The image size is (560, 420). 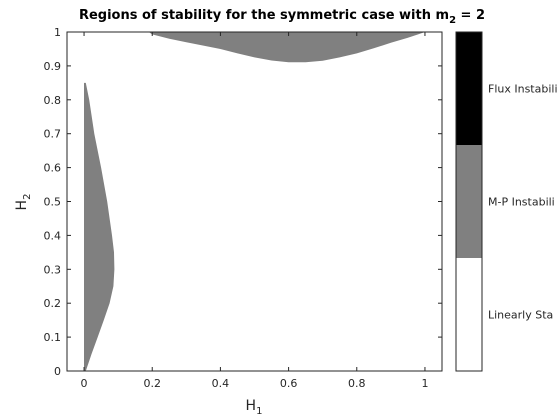 I want to click on x-tick-label: 0.2, so click(x=152, y=383).